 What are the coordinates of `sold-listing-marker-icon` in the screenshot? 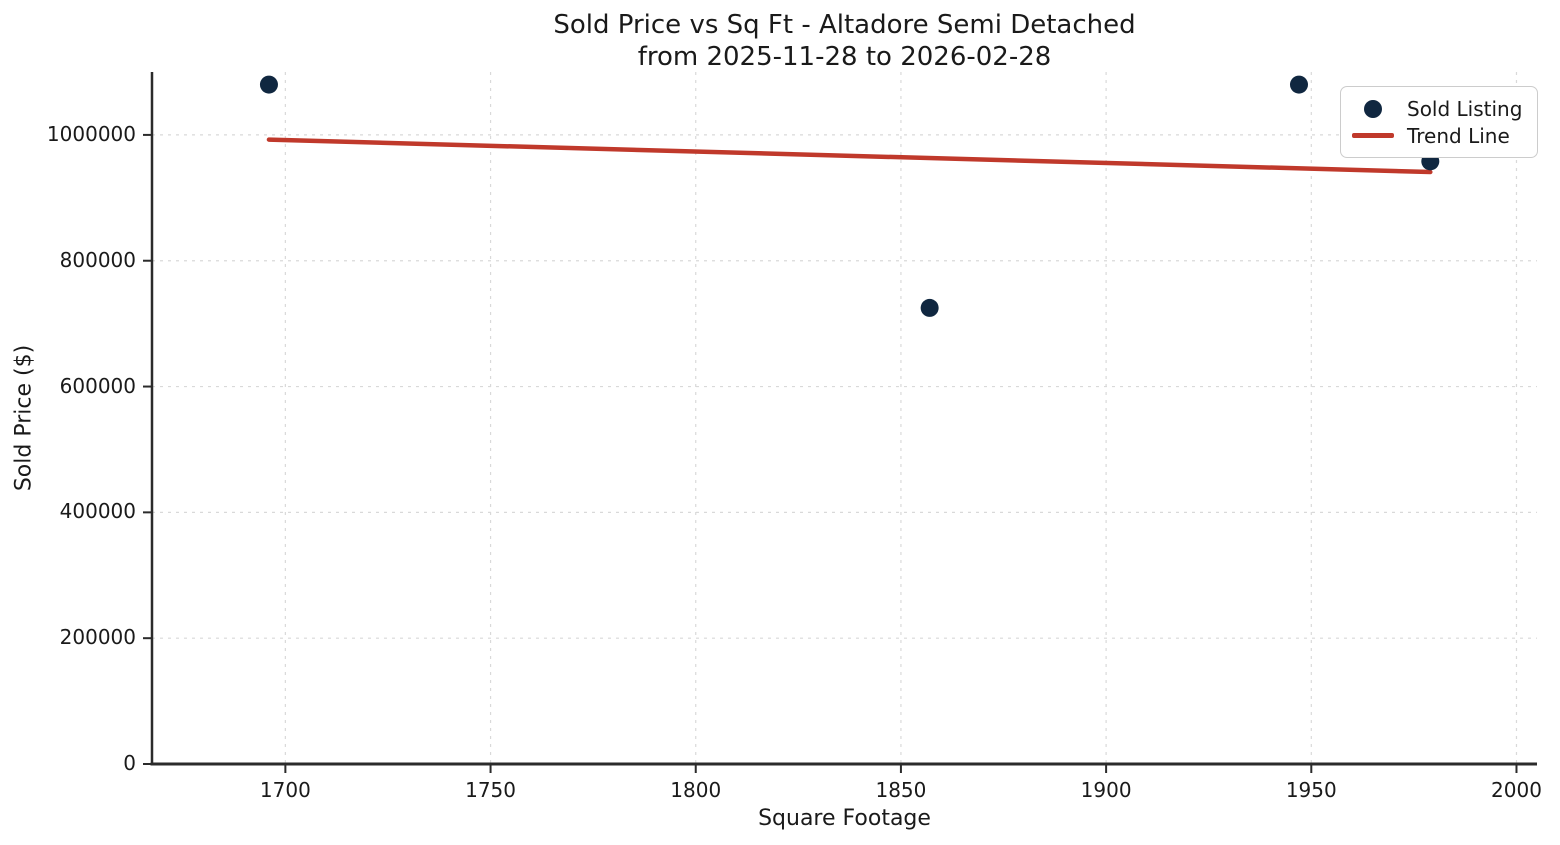 It's located at (1373, 108).